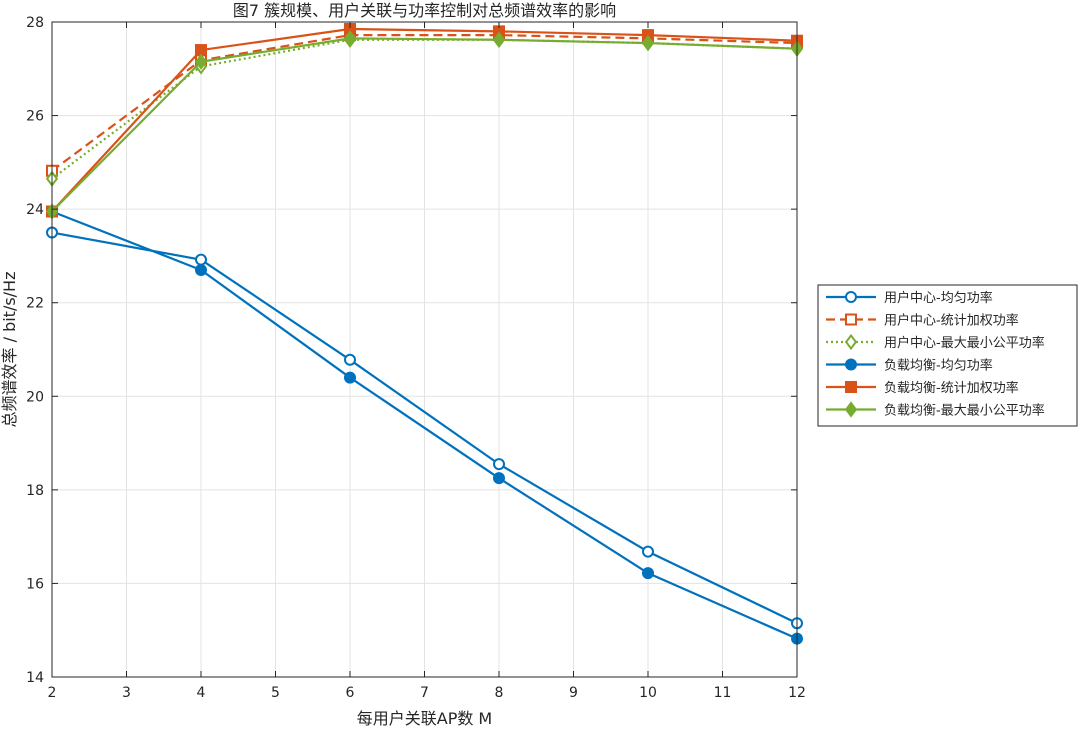 This screenshot has height=730, width=1080. What do you see at coordinates (938, 298) in the screenshot?
I see `legend-label: 用户中心-均匀功率` at bounding box center [938, 298].